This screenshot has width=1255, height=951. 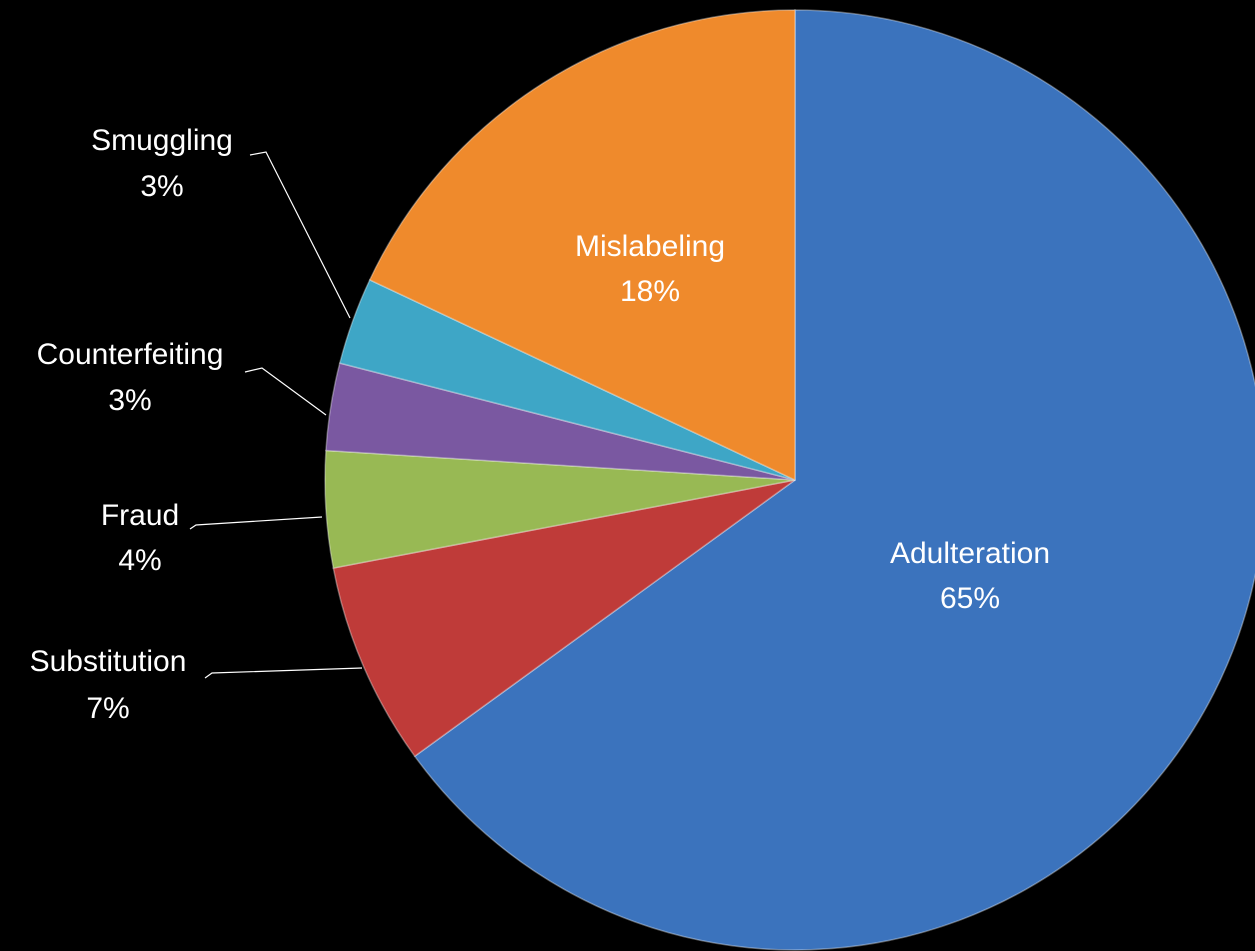 I want to click on slice-label: Smuggling, so click(x=162, y=140).